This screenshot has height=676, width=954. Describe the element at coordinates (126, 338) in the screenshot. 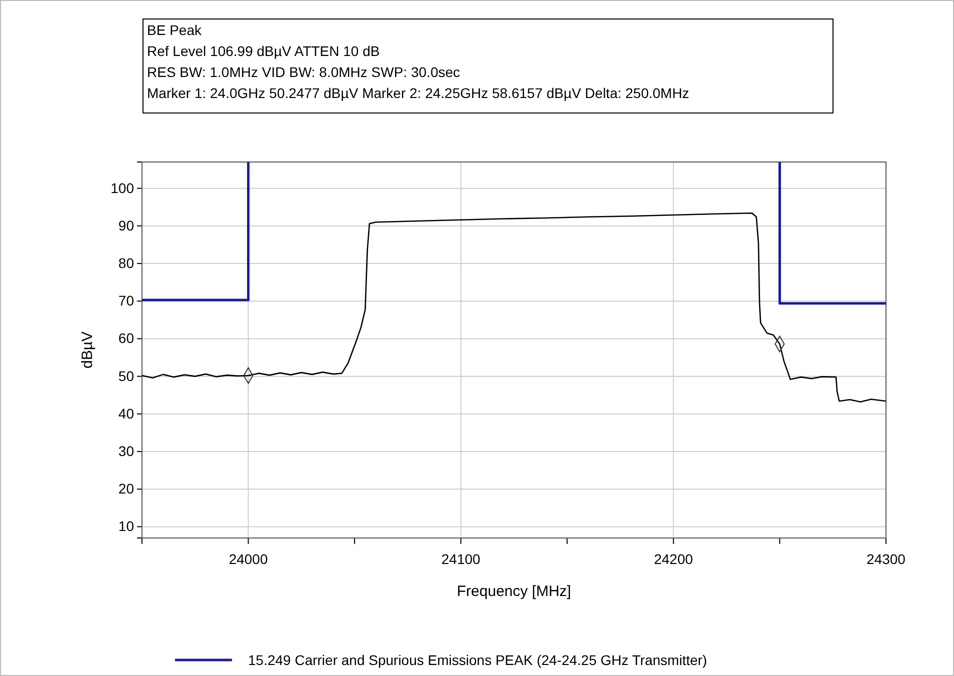

I see `y-tick-label: 60` at that location.